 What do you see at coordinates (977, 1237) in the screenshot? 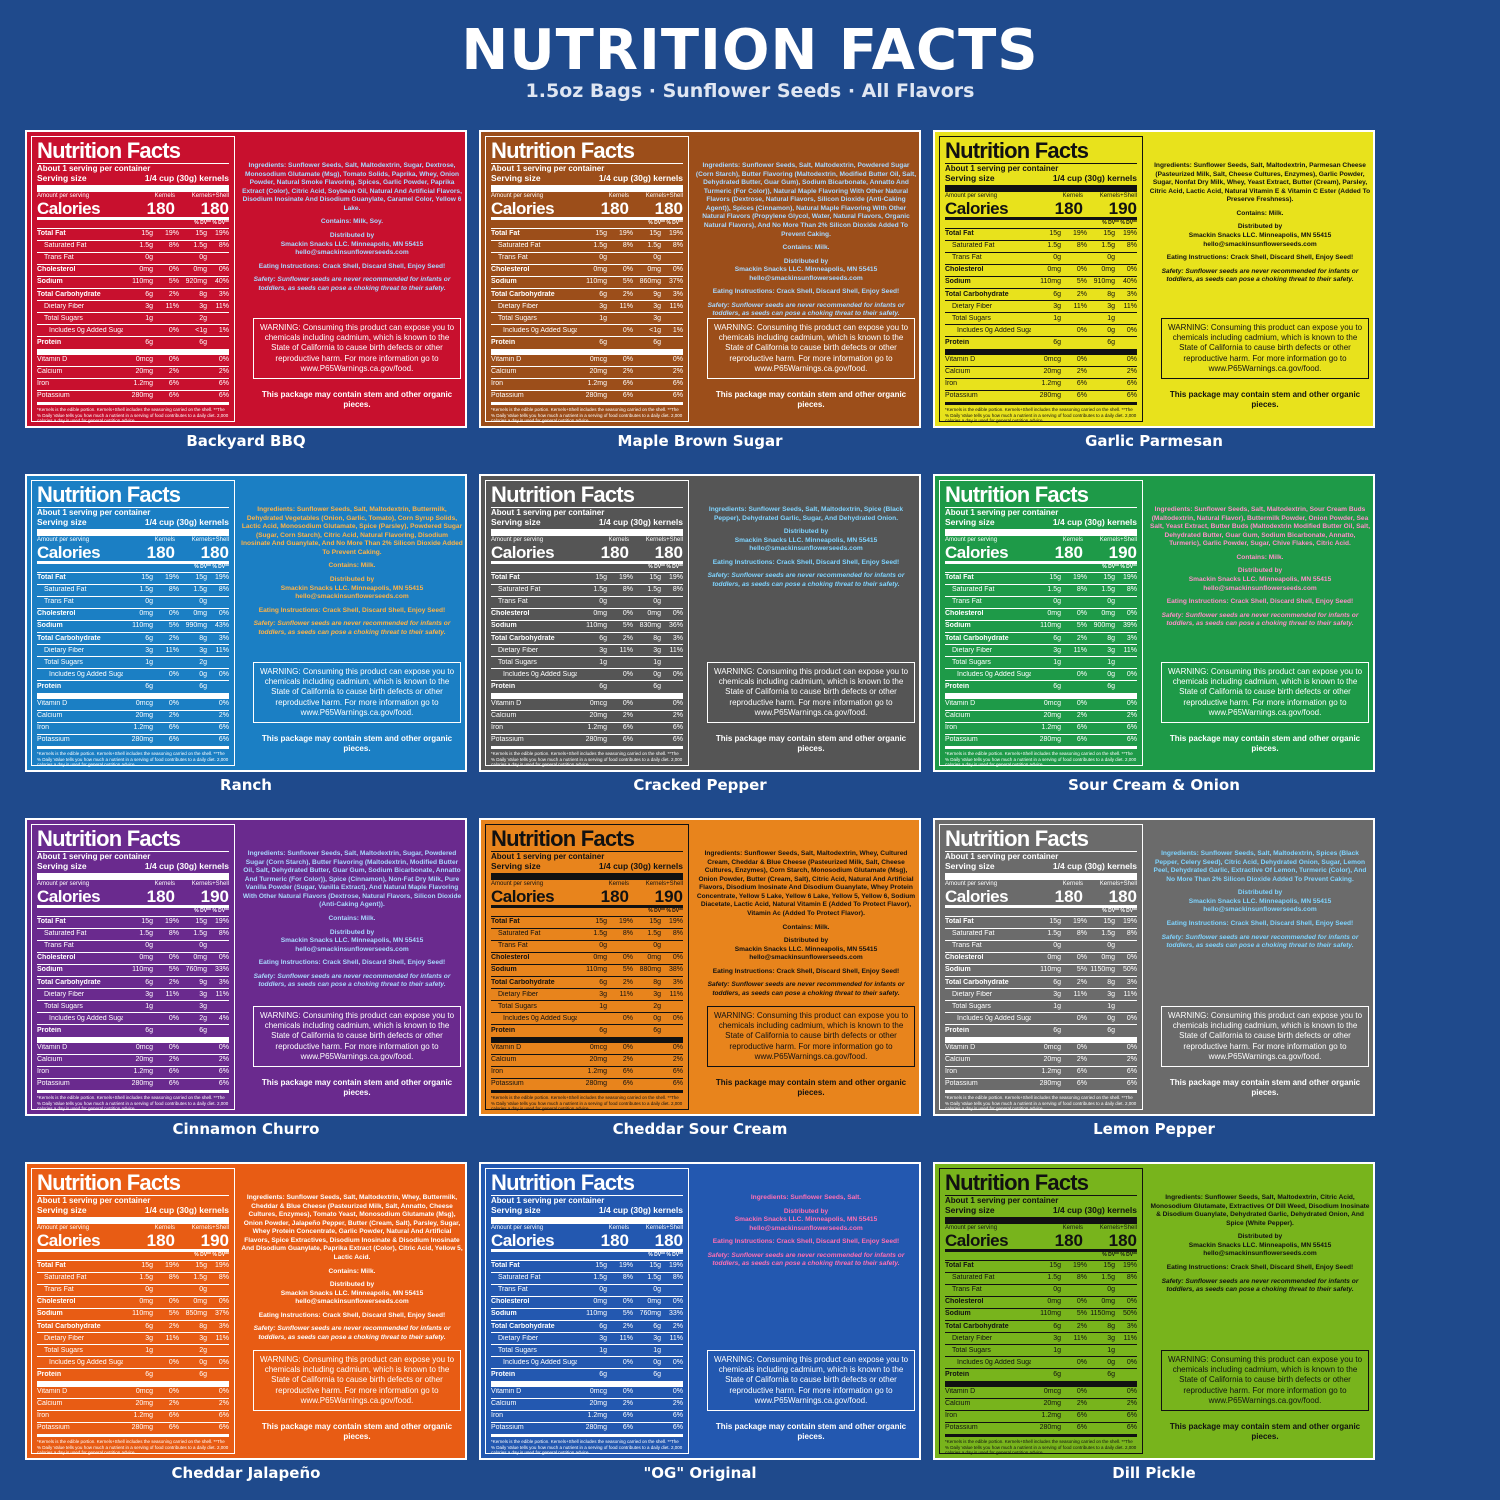
I see `calories-label-group: Amount per serving Calories` at bounding box center [977, 1237].